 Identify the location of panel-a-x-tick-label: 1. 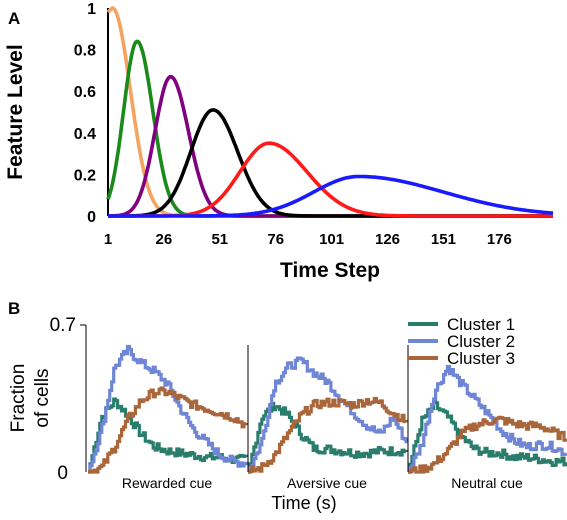
(108, 239).